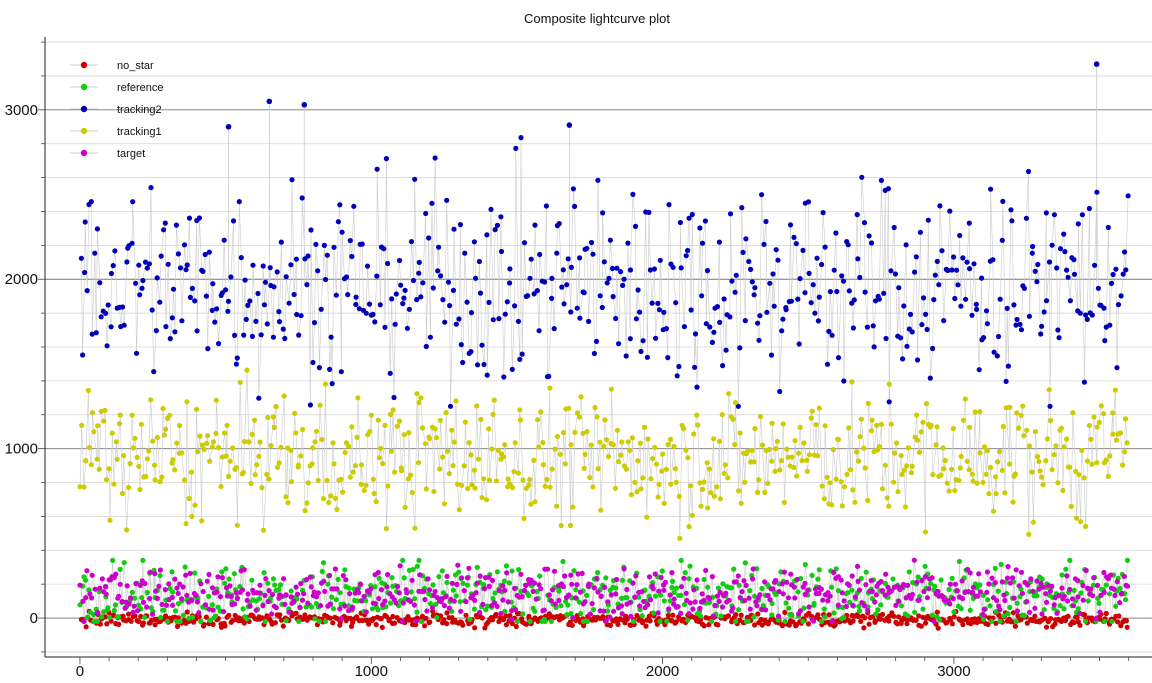 This screenshot has height=683, width=1152. What do you see at coordinates (84, 109) in the screenshot?
I see `legend-marker-tracking2` at bounding box center [84, 109].